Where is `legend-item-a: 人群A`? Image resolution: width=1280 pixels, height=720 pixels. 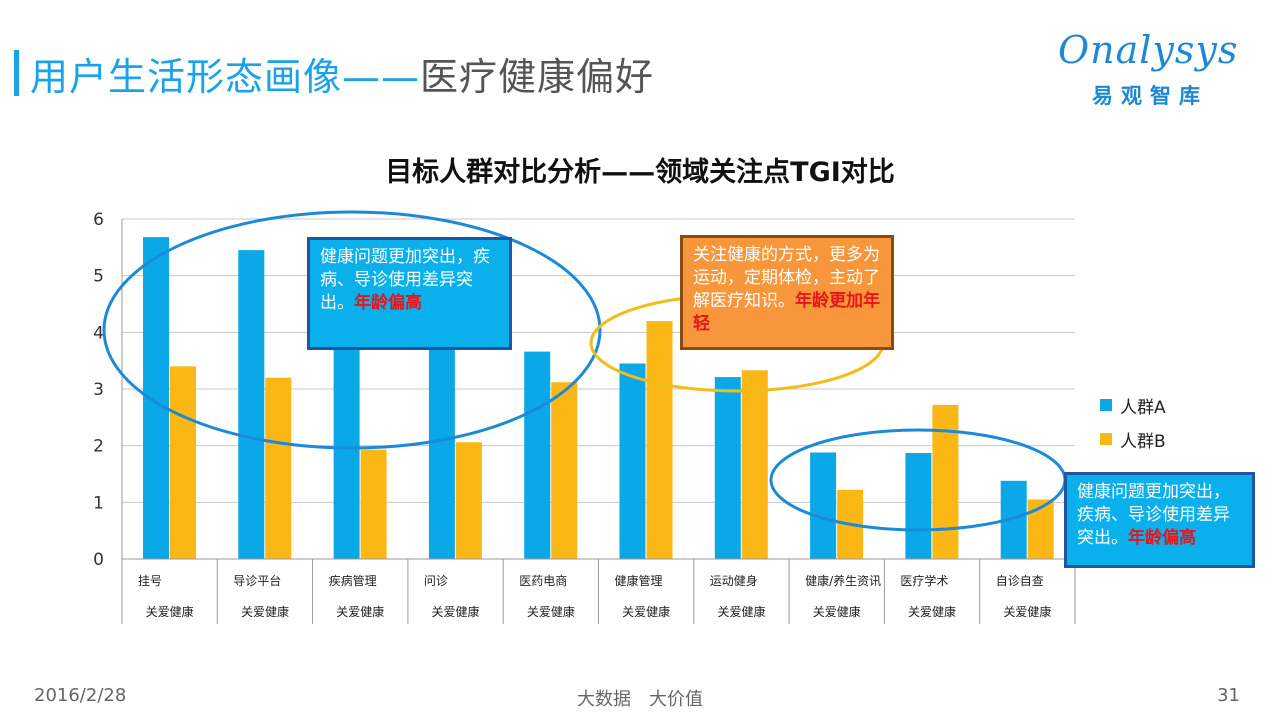 legend-item-a: 人群A is located at coordinates (1133, 405).